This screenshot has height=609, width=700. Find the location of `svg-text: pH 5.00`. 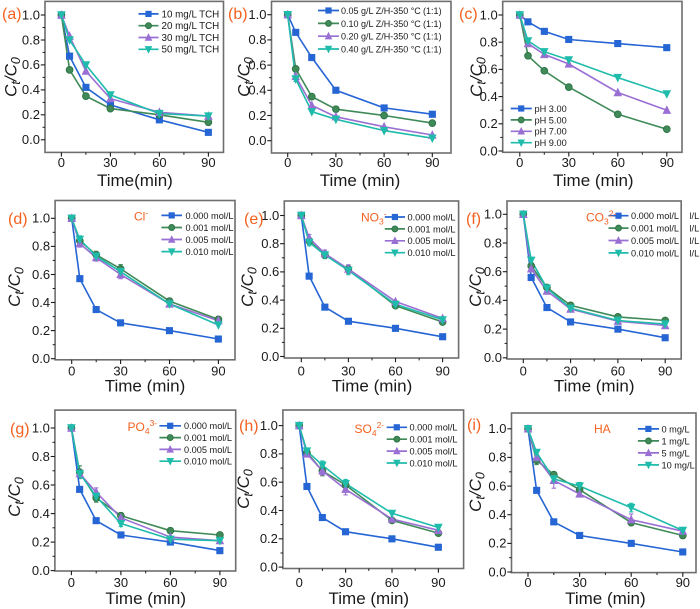

svg-text: pH 5.00 is located at coordinates (551, 120).